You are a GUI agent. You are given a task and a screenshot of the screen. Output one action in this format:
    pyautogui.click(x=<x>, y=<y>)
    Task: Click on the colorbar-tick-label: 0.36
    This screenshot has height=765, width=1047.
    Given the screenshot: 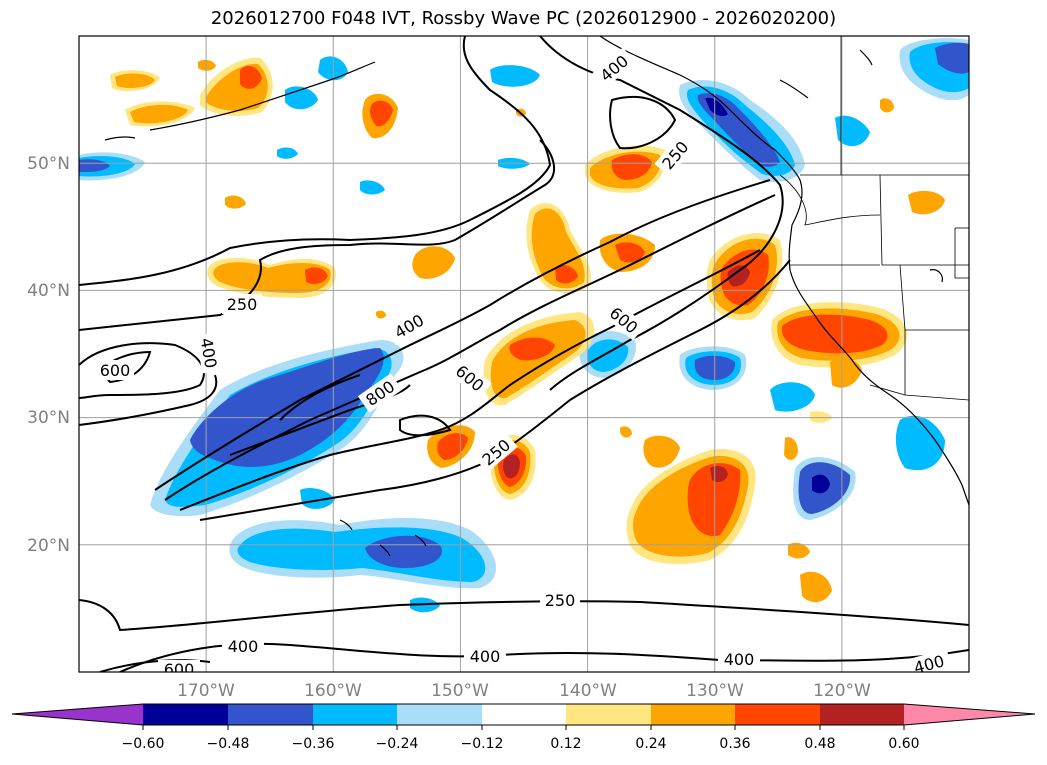 What is the action you would take?
    pyautogui.click(x=734, y=744)
    